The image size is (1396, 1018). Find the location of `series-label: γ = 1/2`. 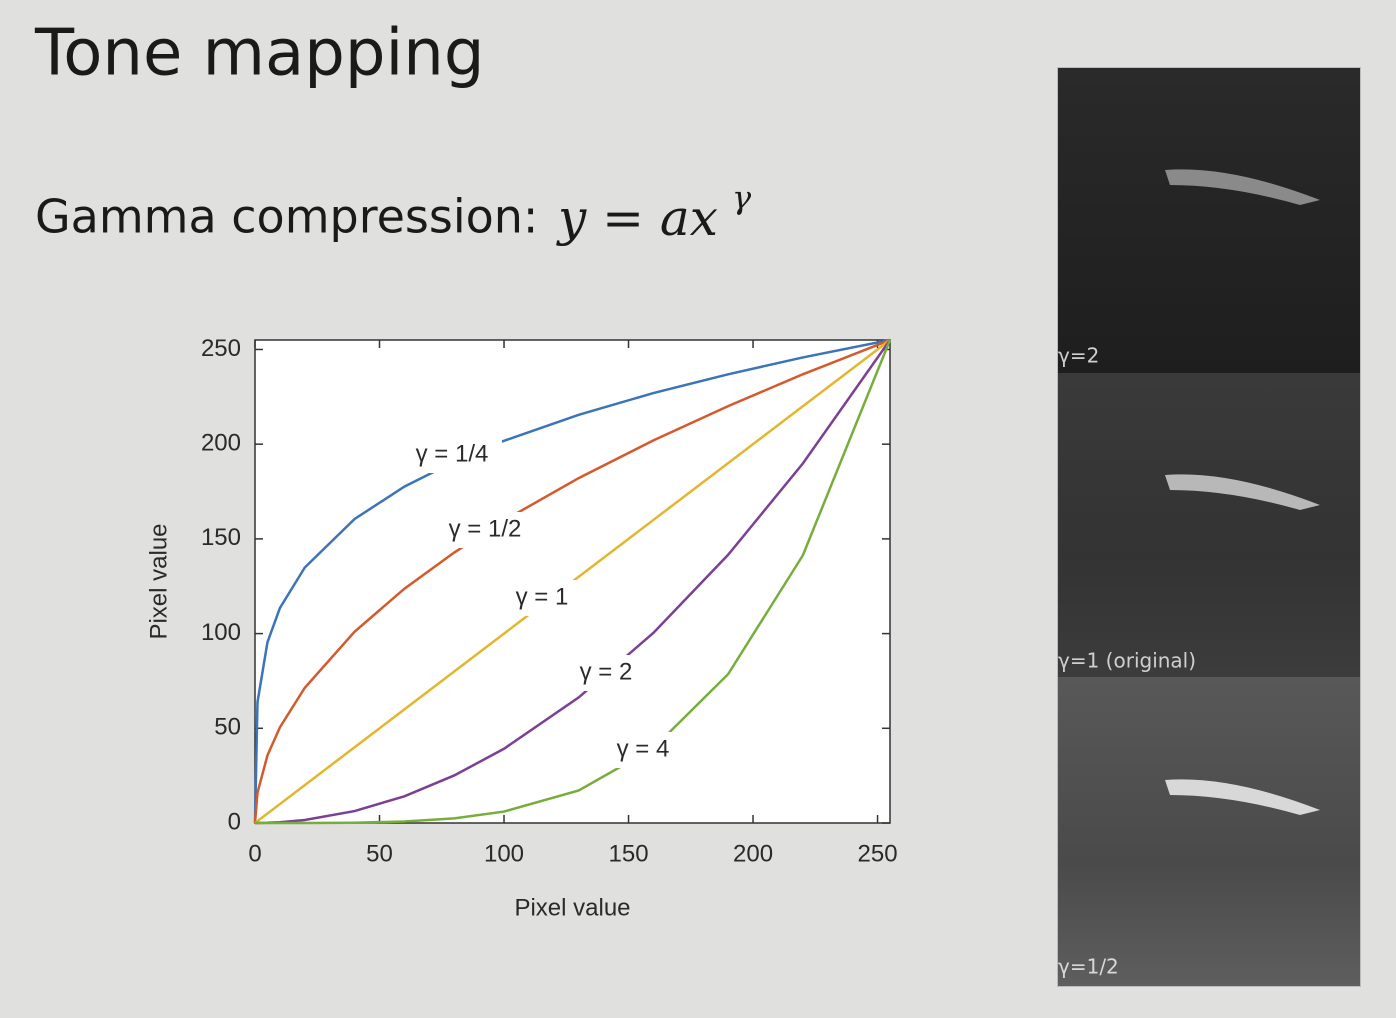

series-label: γ = 1/2 is located at coordinates (485, 528).